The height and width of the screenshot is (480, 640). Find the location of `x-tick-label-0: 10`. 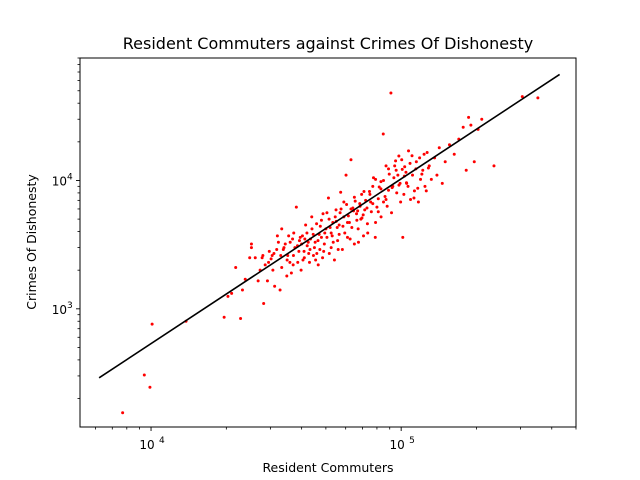

x-tick-label-0: 10 is located at coordinates (146, 445).